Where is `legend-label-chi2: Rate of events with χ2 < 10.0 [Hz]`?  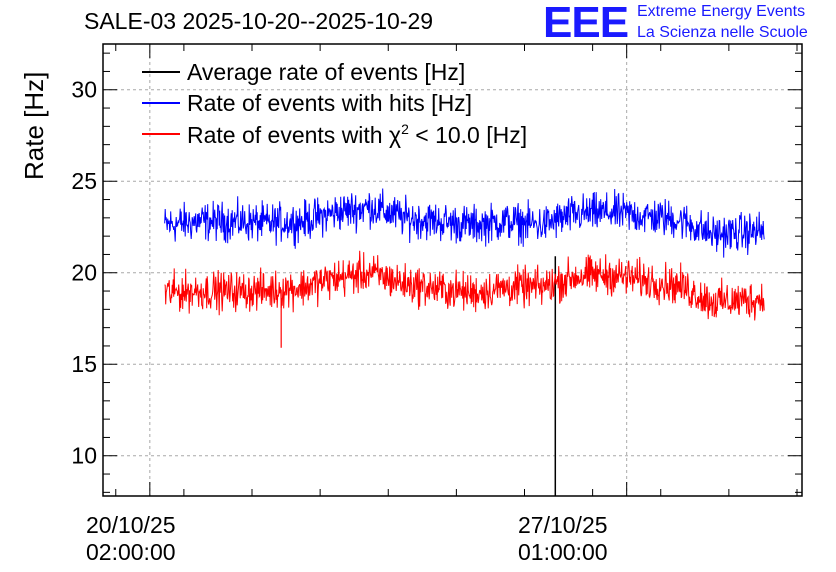 legend-label-chi2: Rate of events with χ2 < 10.0 [Hz] is located at coordinates (357, 134).